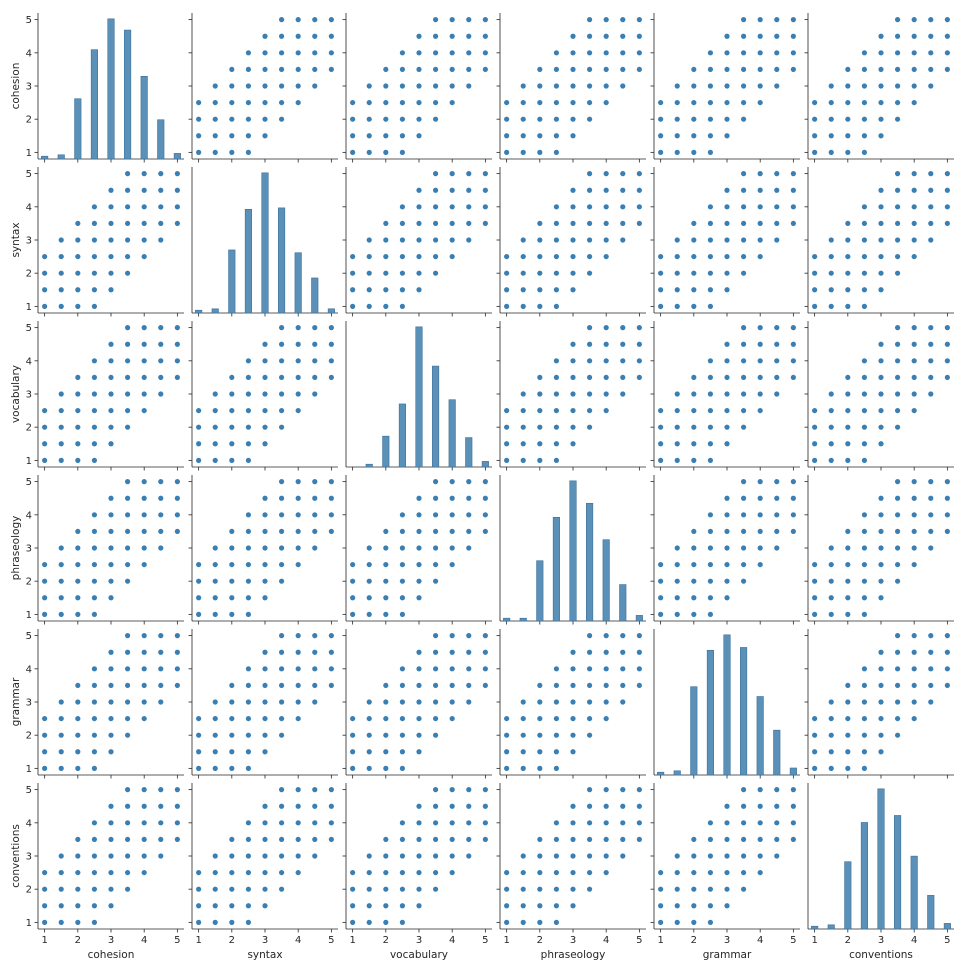  What do you see at coordinates (419, 955) in the screenshot?
I see `x-axis-label: vocabulary` at bounding box center [419, 955].